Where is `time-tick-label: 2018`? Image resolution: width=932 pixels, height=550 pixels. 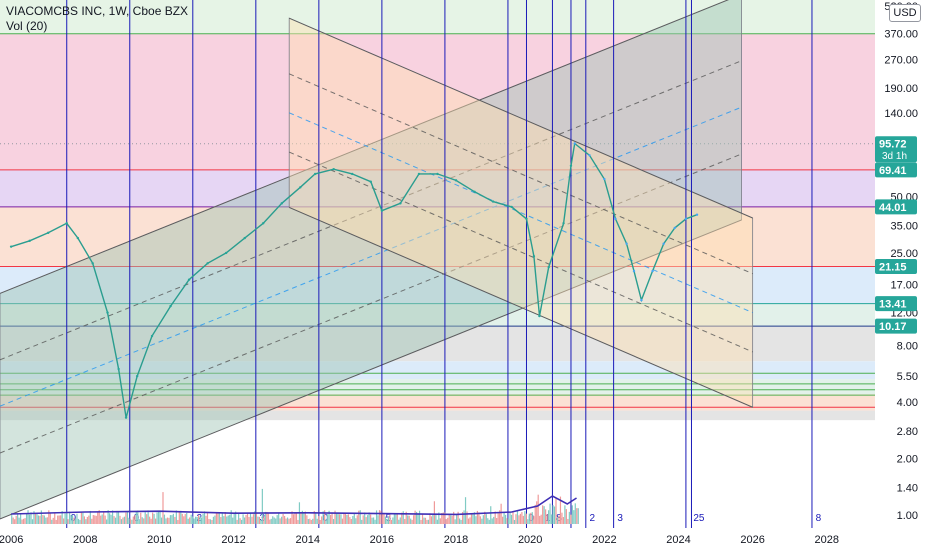
time-tick-label: 2018 is located at coordinates (456, 540).